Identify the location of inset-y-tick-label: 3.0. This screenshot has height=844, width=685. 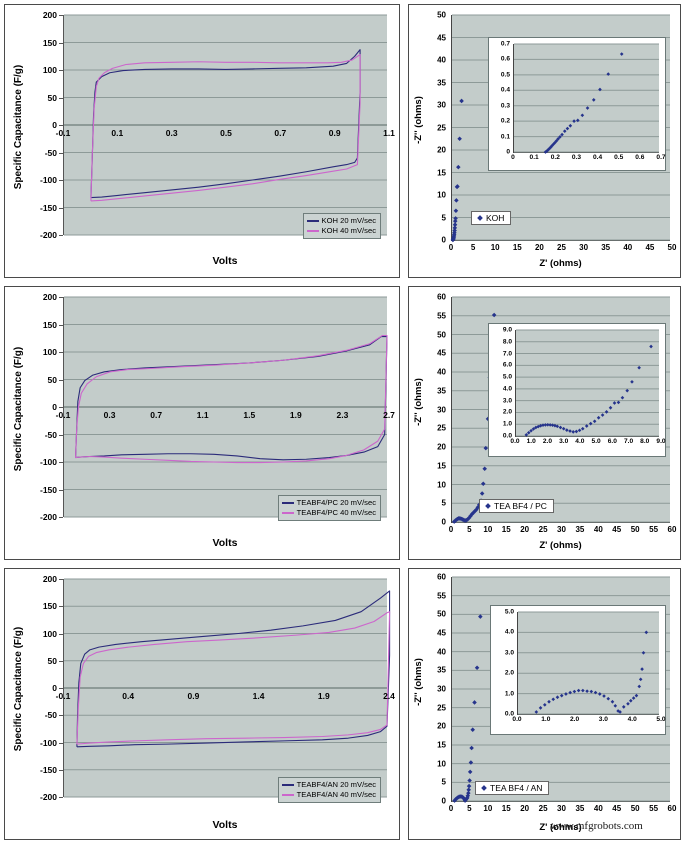
(507, 401).